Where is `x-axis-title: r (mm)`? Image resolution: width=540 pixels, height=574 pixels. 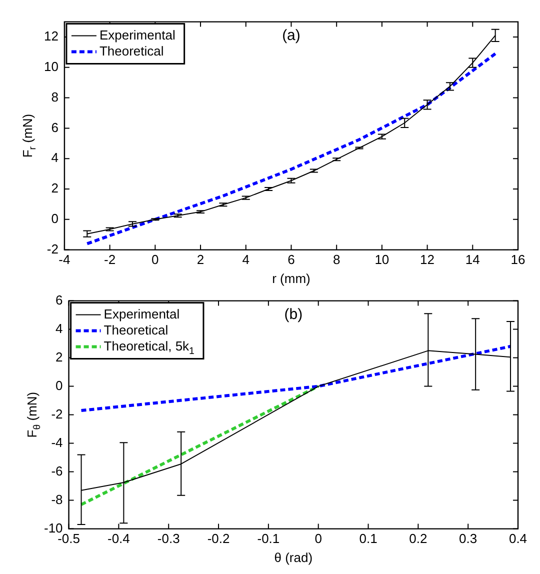
x-axis-title: r (mm) is located at coordinates (291, 278).